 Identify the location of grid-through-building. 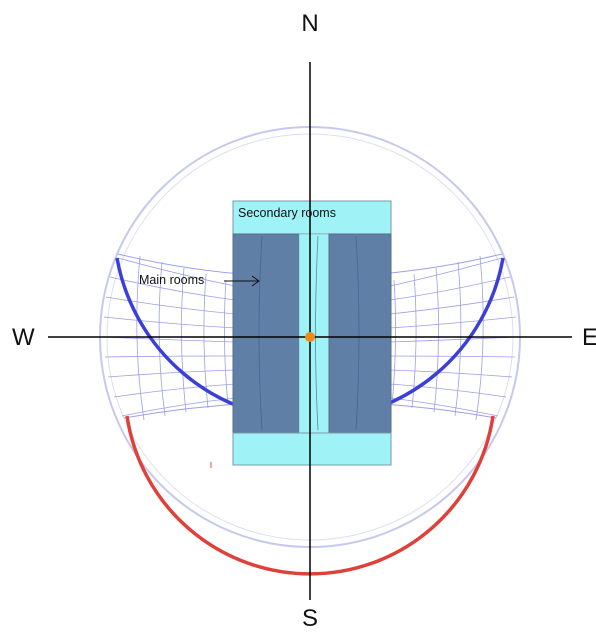
(309, 333).